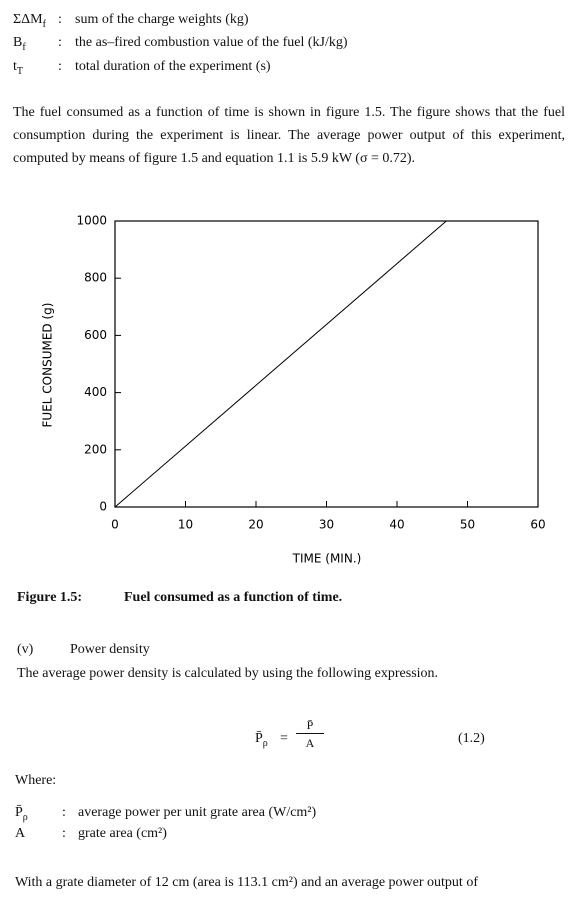 This screenshot has height=906, width=578. Describe the element at coordinates (115, 525) in the screenshot. I see `x-tick-label: 0` at that location.